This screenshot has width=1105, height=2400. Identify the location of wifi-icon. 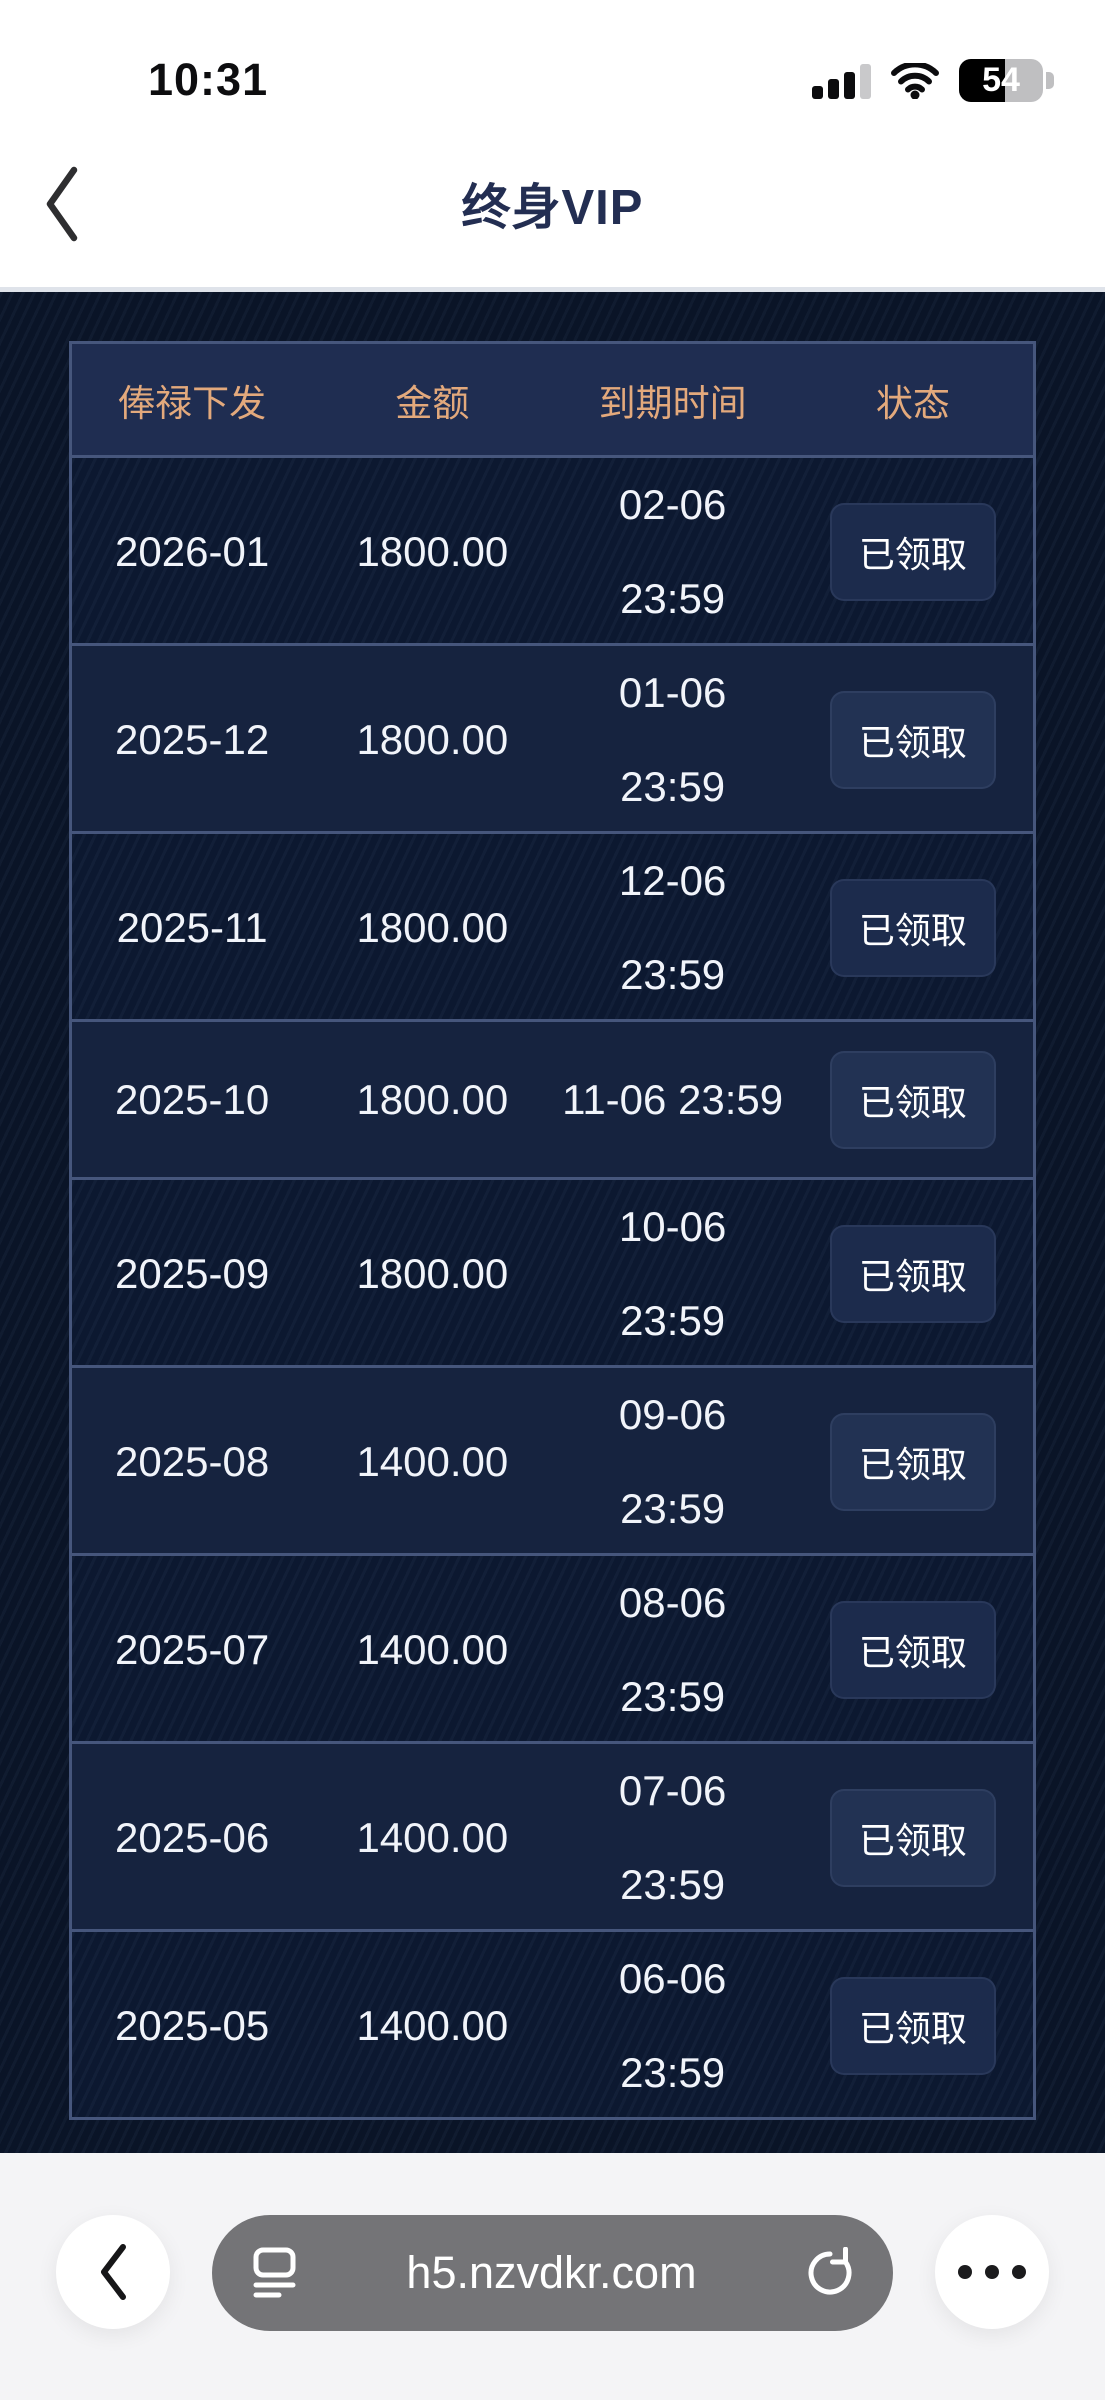
(915, 80).